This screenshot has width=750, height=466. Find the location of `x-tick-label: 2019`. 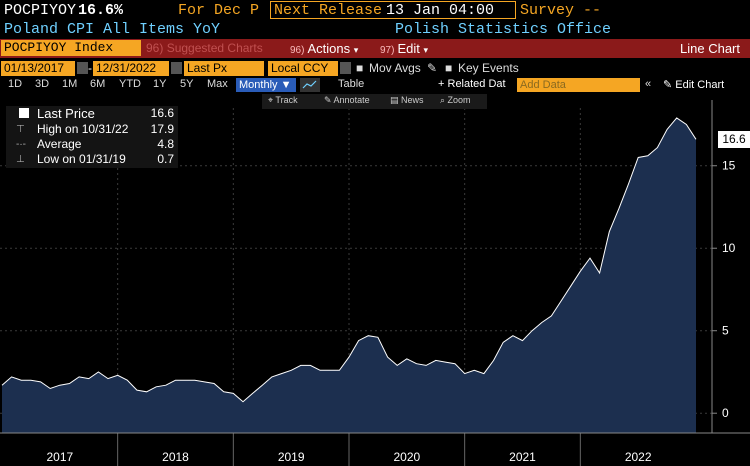

x-tick-label: 2019 is located at coordinates (291, 457).